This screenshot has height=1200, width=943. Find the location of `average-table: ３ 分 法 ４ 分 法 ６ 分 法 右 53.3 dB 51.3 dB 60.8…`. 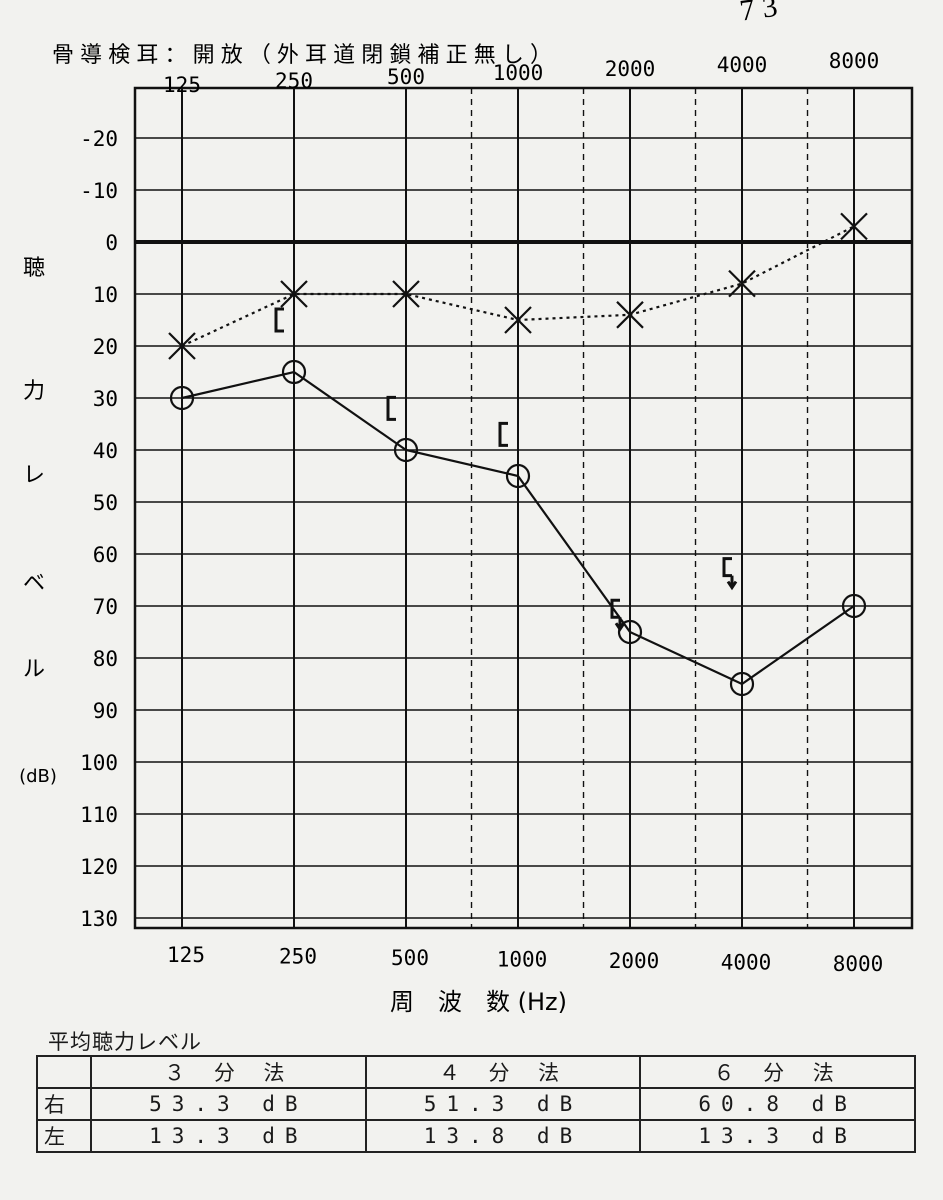

average-table: ３ 分 法 ４ 分 法 ６ 分 法 右 53.3 dB 51.3 dB 60.8… is located at coordinates (476, 1104).